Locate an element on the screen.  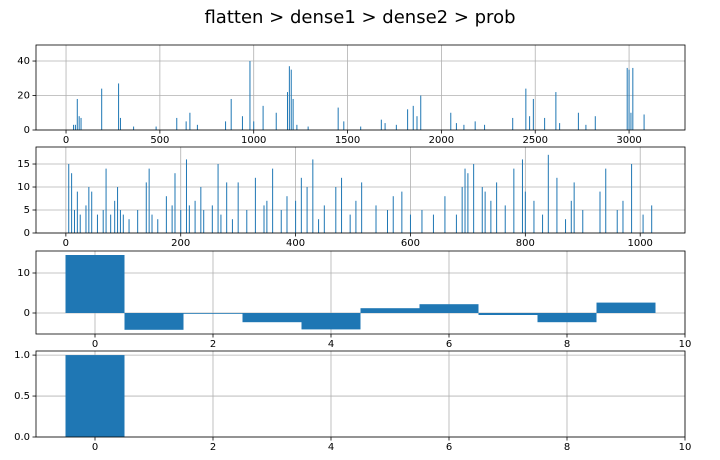
x-tick-label: 8 is located at coordinates (567, 344).